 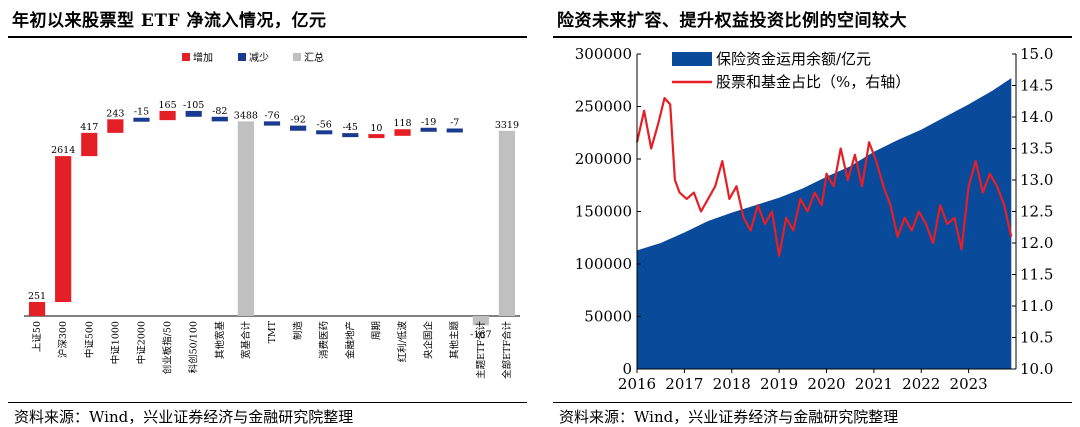 I want to click on left-title-rule, so click(x=267, y=37).